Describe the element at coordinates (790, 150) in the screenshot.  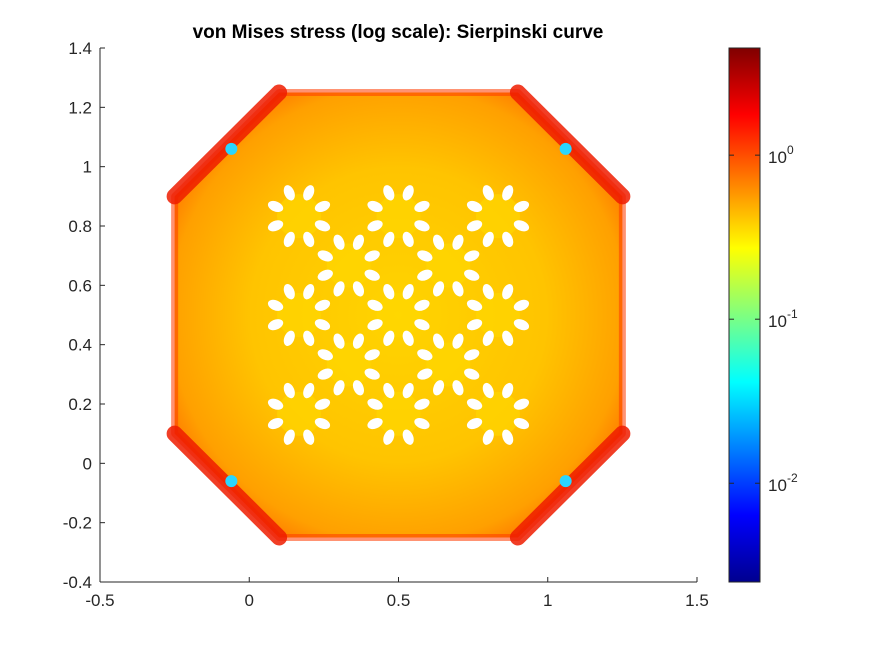
I see `colorbar-tick-exponent: 0` at that location.